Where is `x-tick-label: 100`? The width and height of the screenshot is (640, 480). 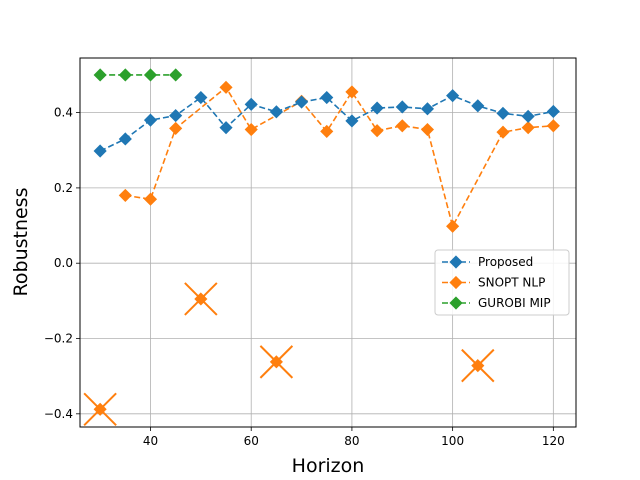
x-tick-label: 100 is located at coordinates (452, 441).